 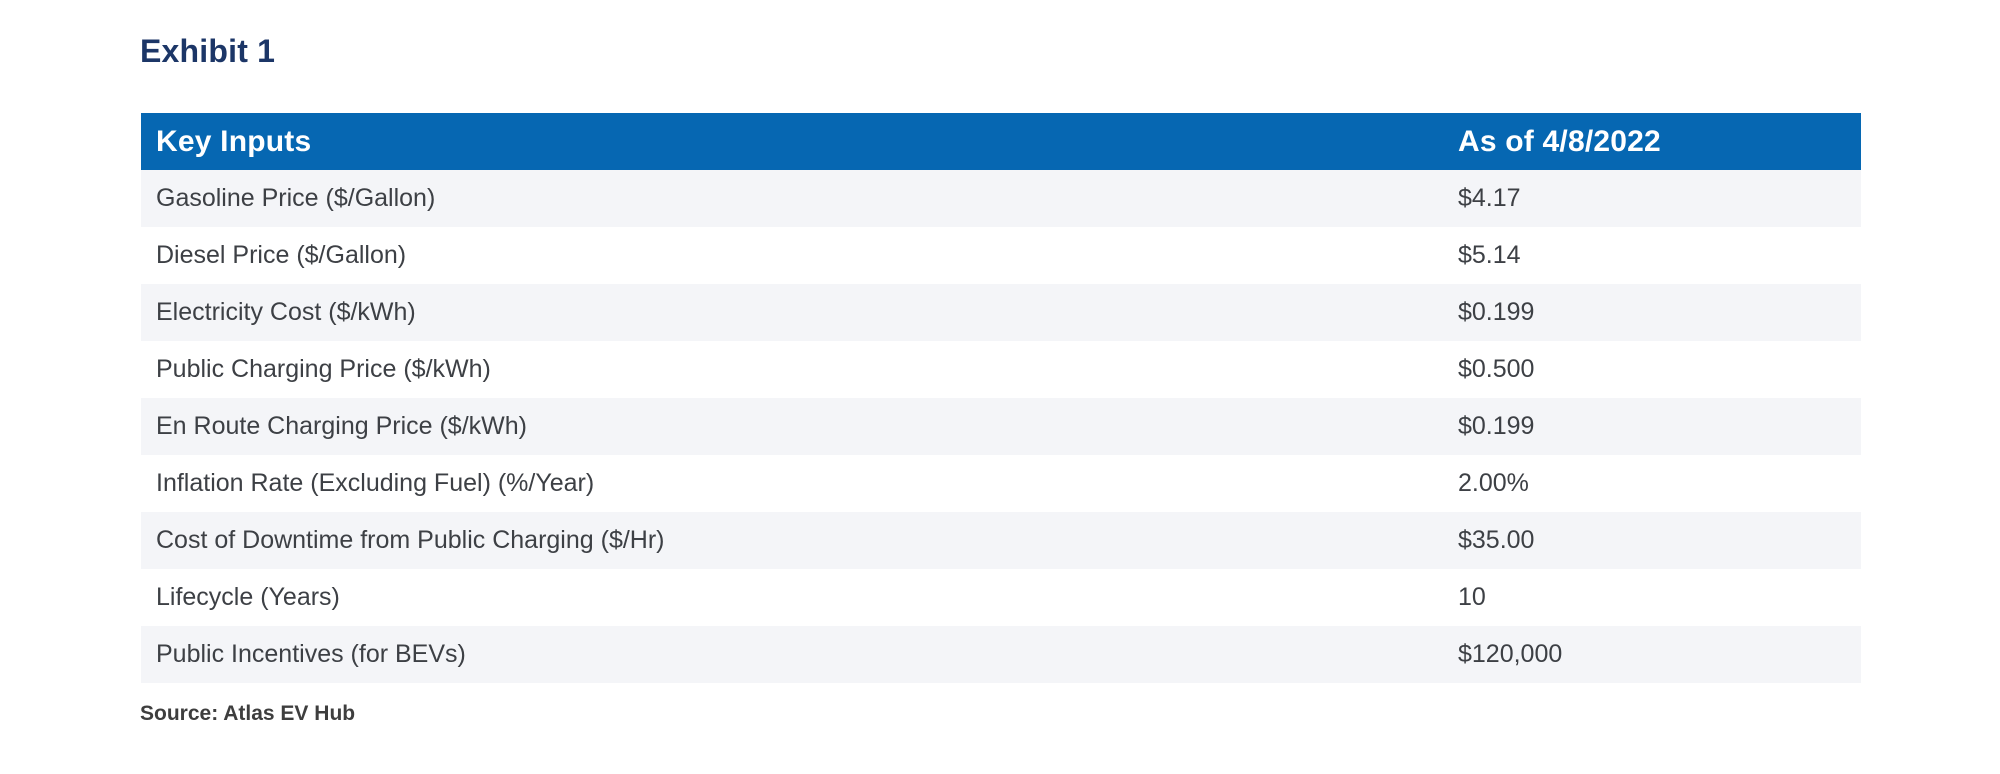 I want to click on row-label: Diesel Price ($/Gallon), so click(x=799, y=255).